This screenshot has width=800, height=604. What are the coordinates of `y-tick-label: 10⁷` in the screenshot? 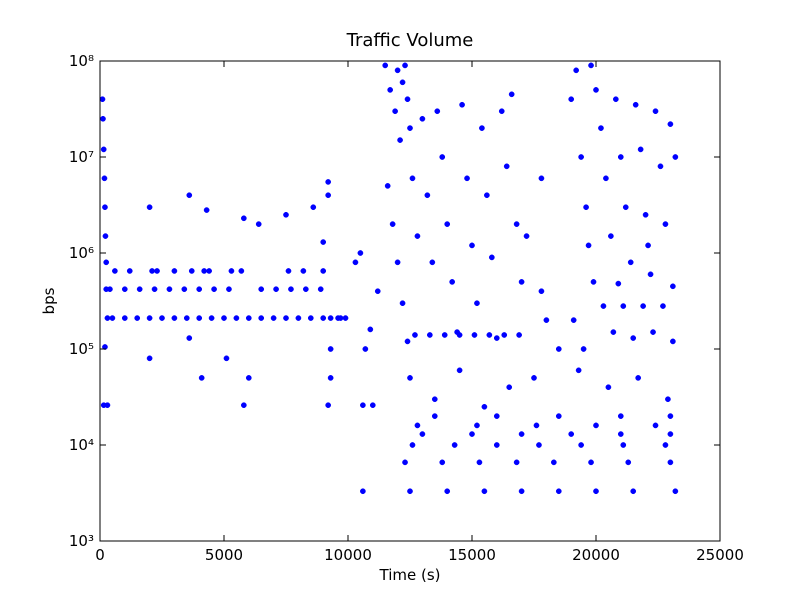 It's located at (81, 157).